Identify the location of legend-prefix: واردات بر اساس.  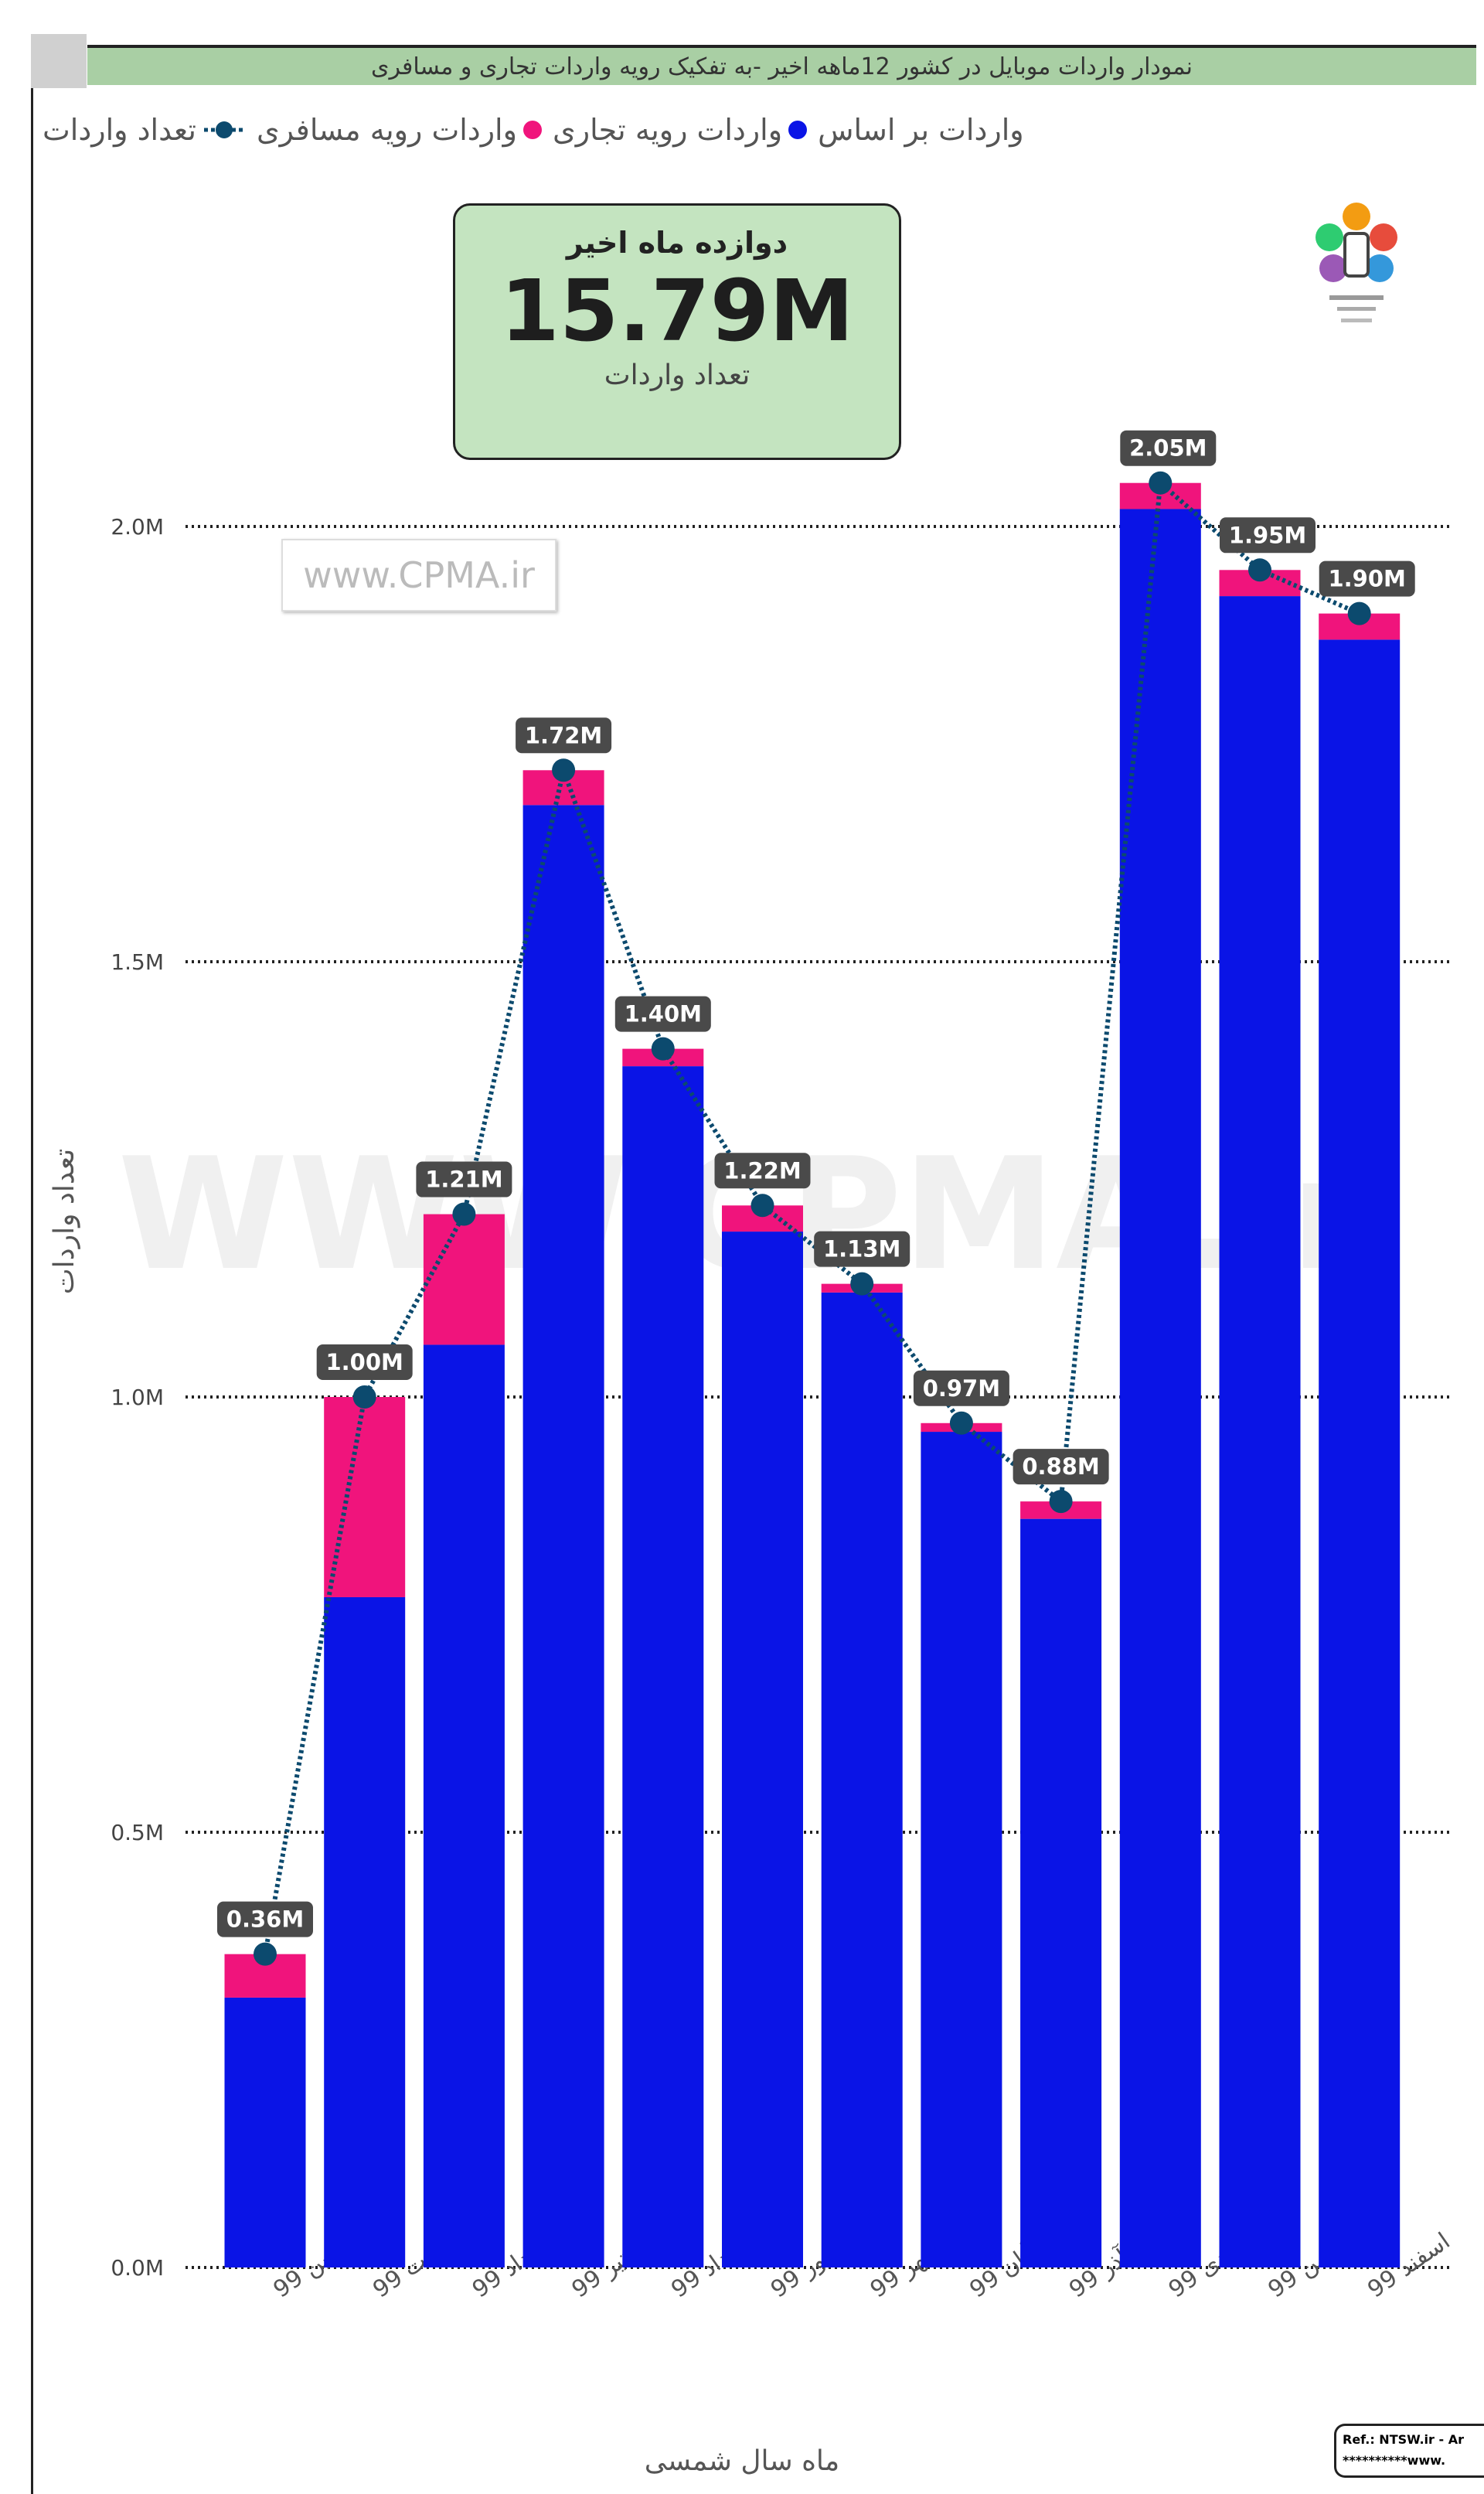
(921, 130).